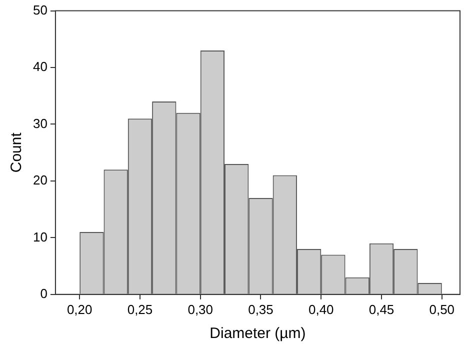 Image resolution: width=474 pixels, height=349 pixels. I want to click on x-tick-label: 0,30, so click(201, 309).